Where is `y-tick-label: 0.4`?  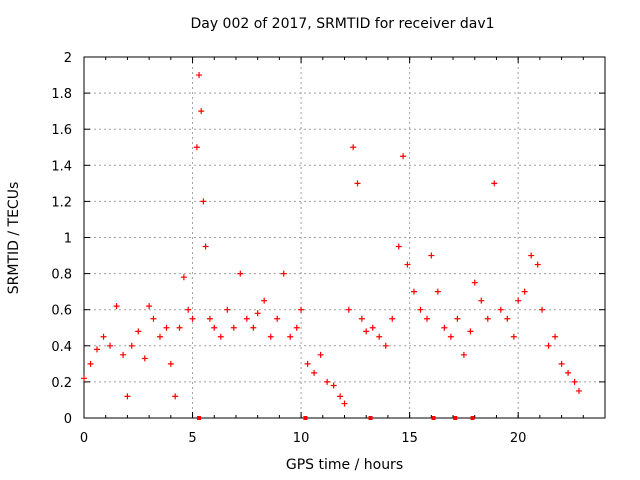 y-tick-label: 0.4 is located at coordinates (61, 347).